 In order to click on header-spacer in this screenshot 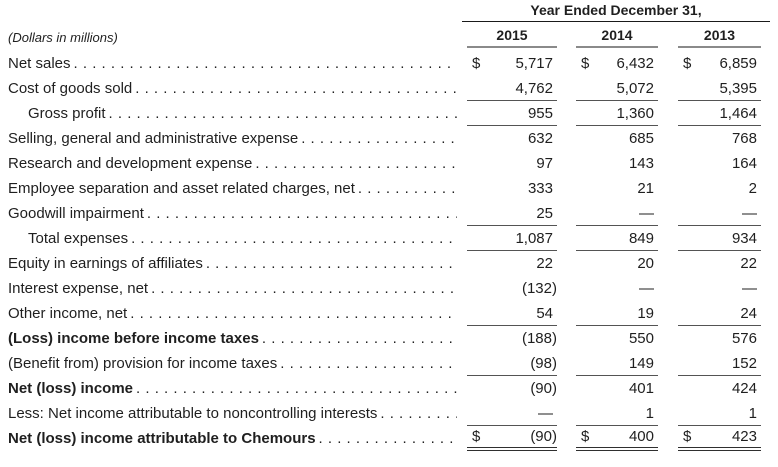, I will do `click(237, 12)`.